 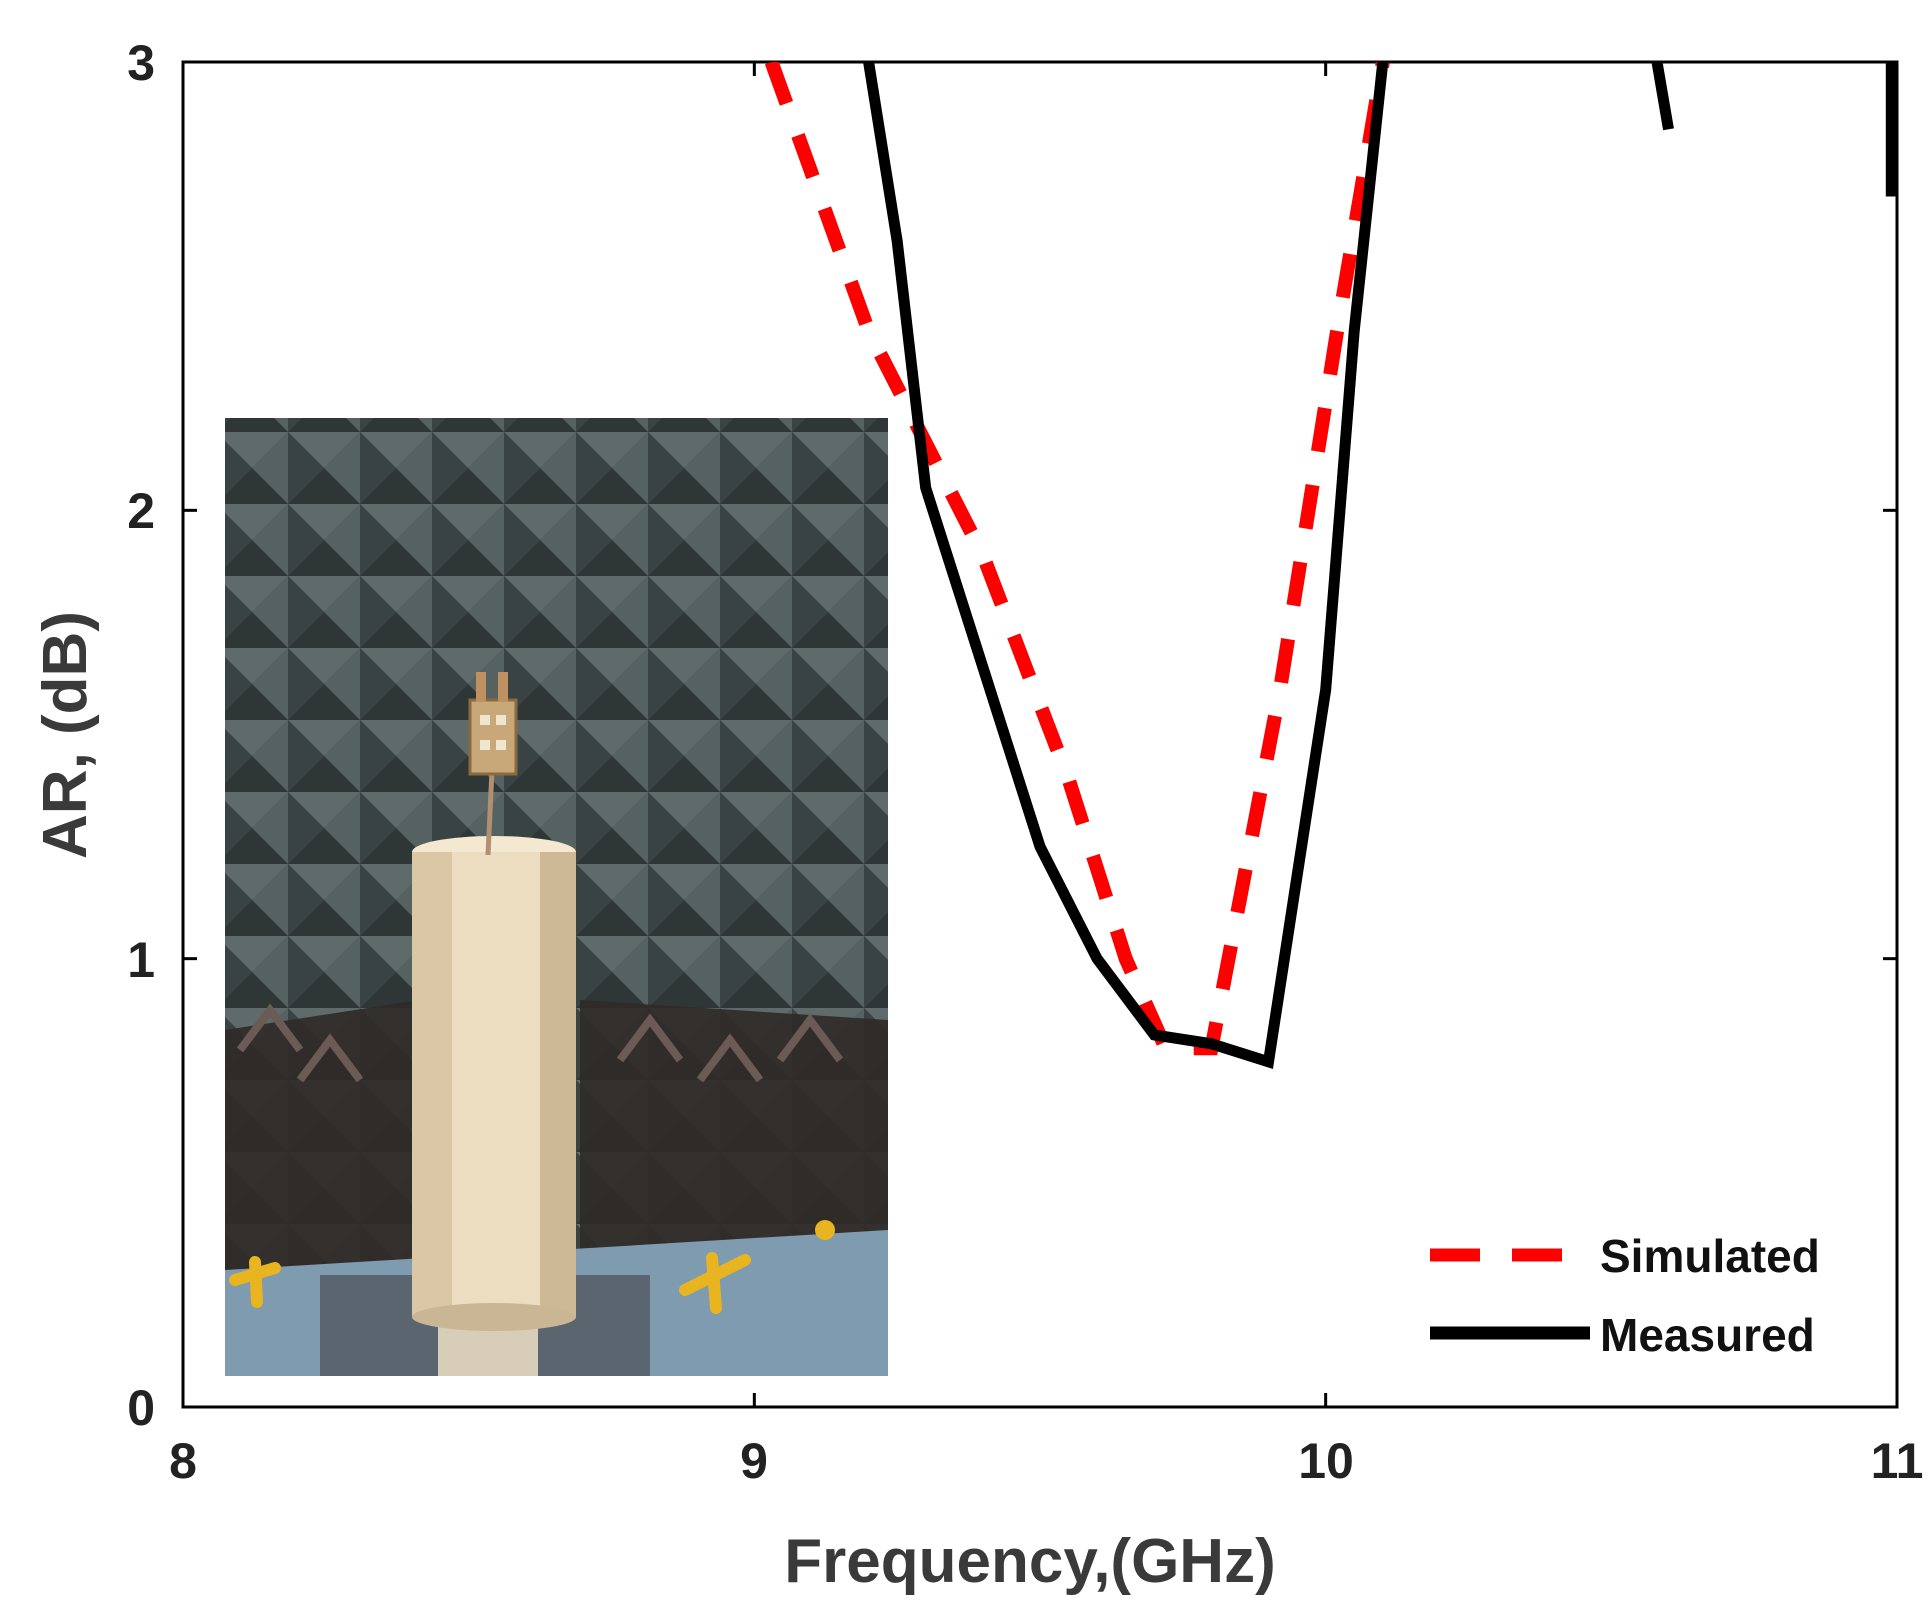 I want to click on legend-label-simulated: Simulated, so click(x=1710, y=1256).